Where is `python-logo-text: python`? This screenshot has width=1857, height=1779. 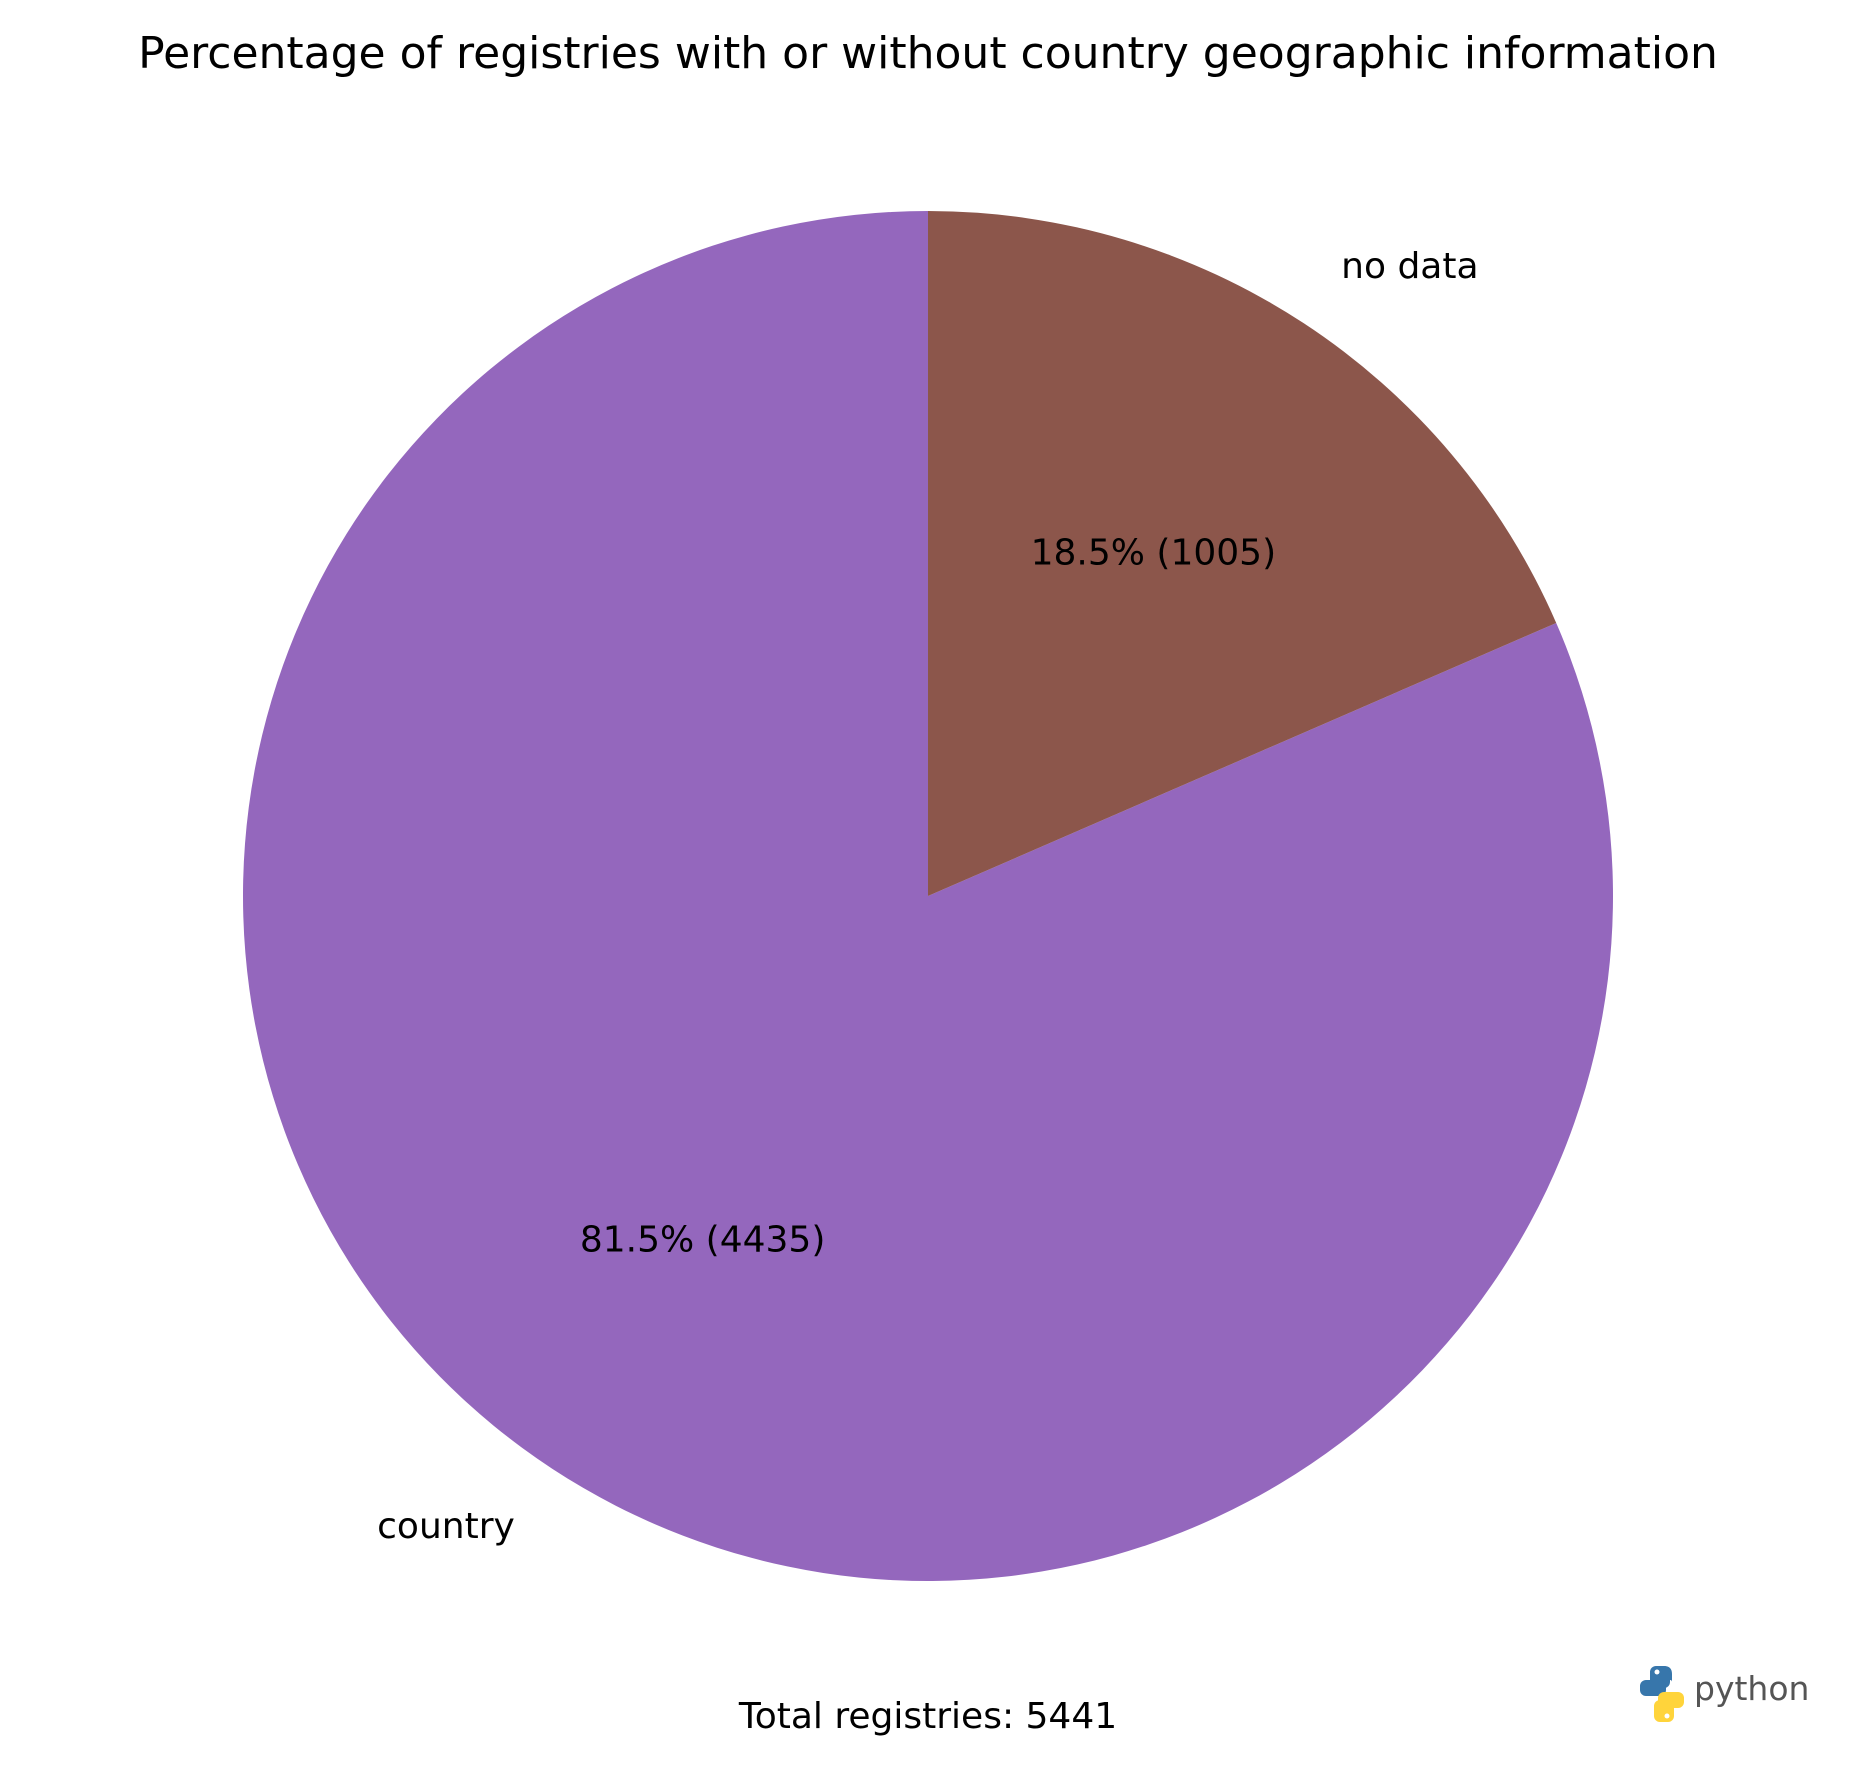 python-logo-text: python is located at coordinates (1751, 1688).